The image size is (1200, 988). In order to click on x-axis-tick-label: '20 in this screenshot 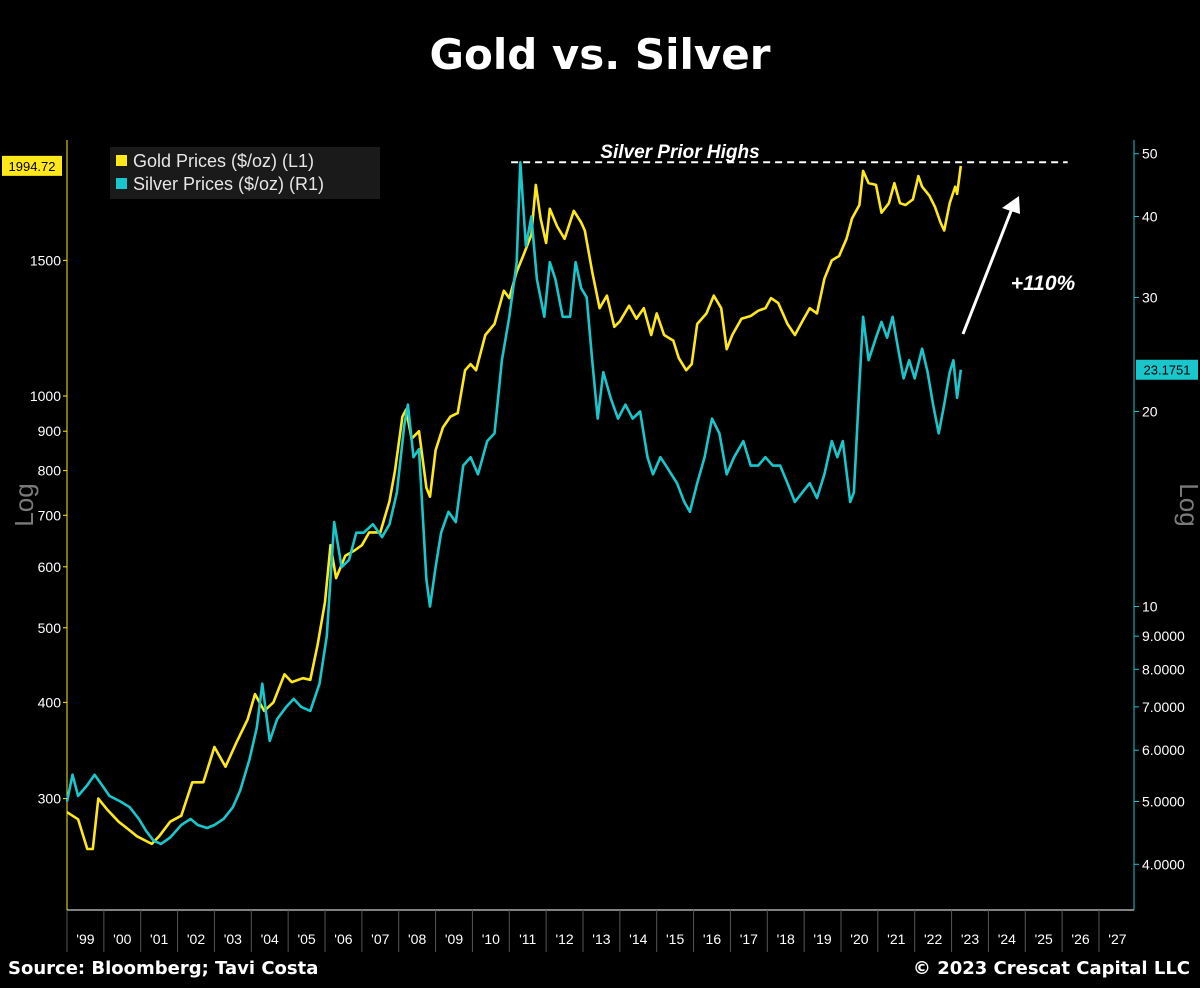, I will do `click(859, 939)`.